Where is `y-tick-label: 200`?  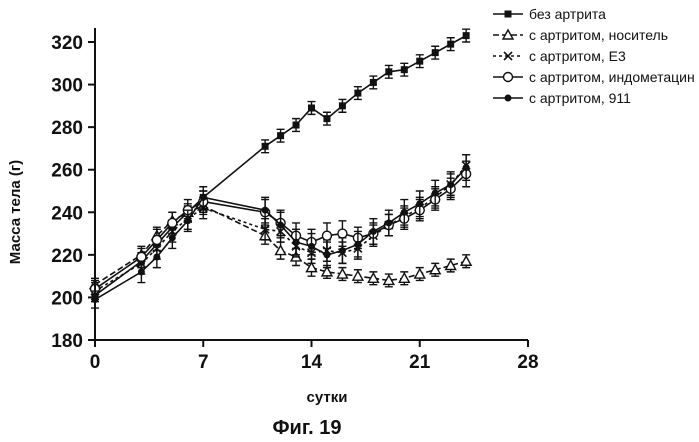 y-tick-label: 200 is located at coordinates (67, 298).